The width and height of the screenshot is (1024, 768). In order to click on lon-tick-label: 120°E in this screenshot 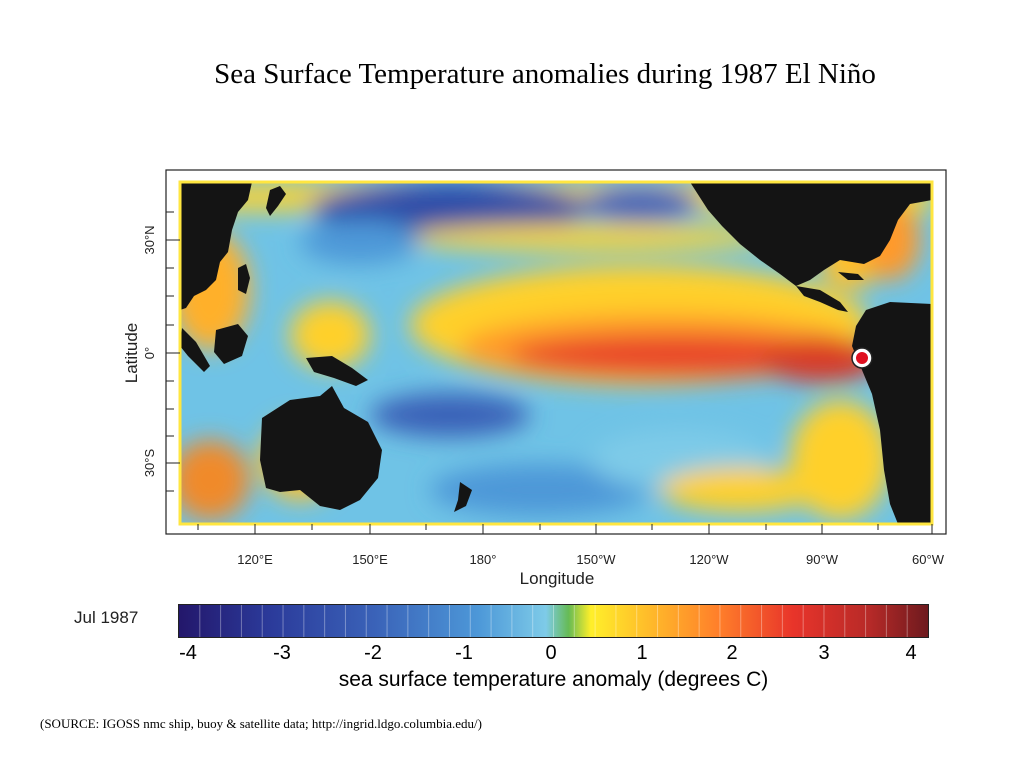, I will do `click(255, 559)`.